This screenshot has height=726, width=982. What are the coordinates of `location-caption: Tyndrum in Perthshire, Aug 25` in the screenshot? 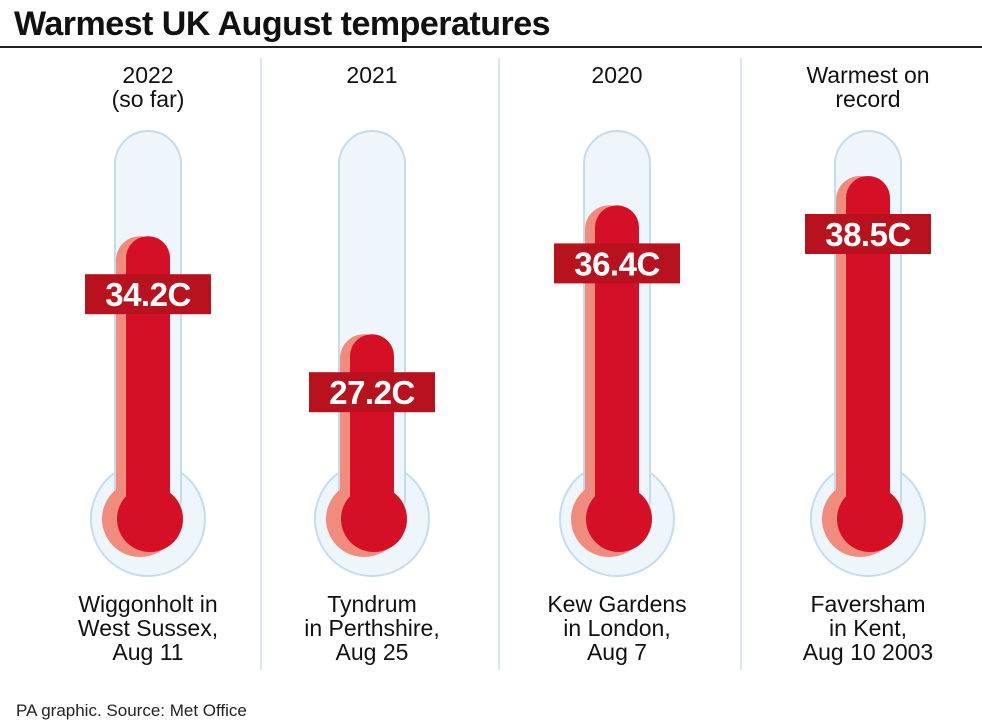 It's located at (372, 628).